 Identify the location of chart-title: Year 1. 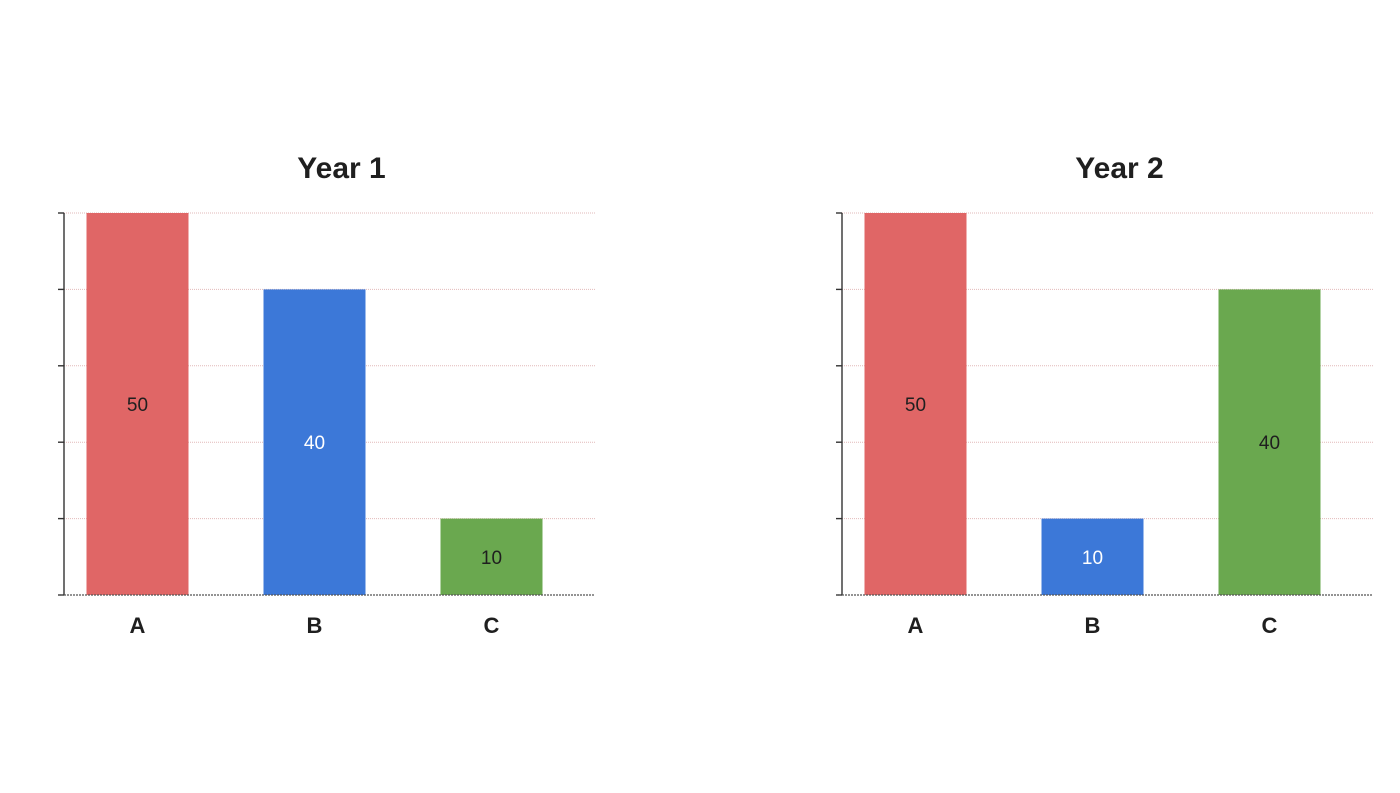
(341, 168).